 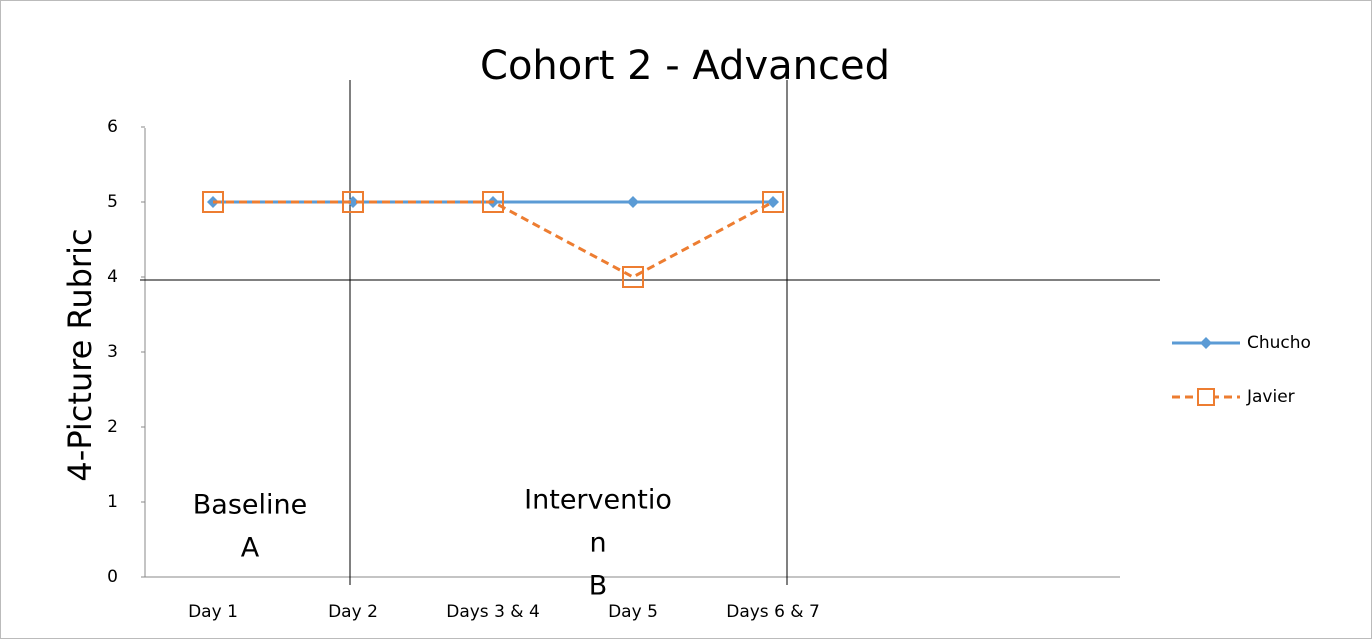 What do you see at coordinates (598, 586) in the screenshot?
I see `phase-label: B` at bounding box center [598, 586].